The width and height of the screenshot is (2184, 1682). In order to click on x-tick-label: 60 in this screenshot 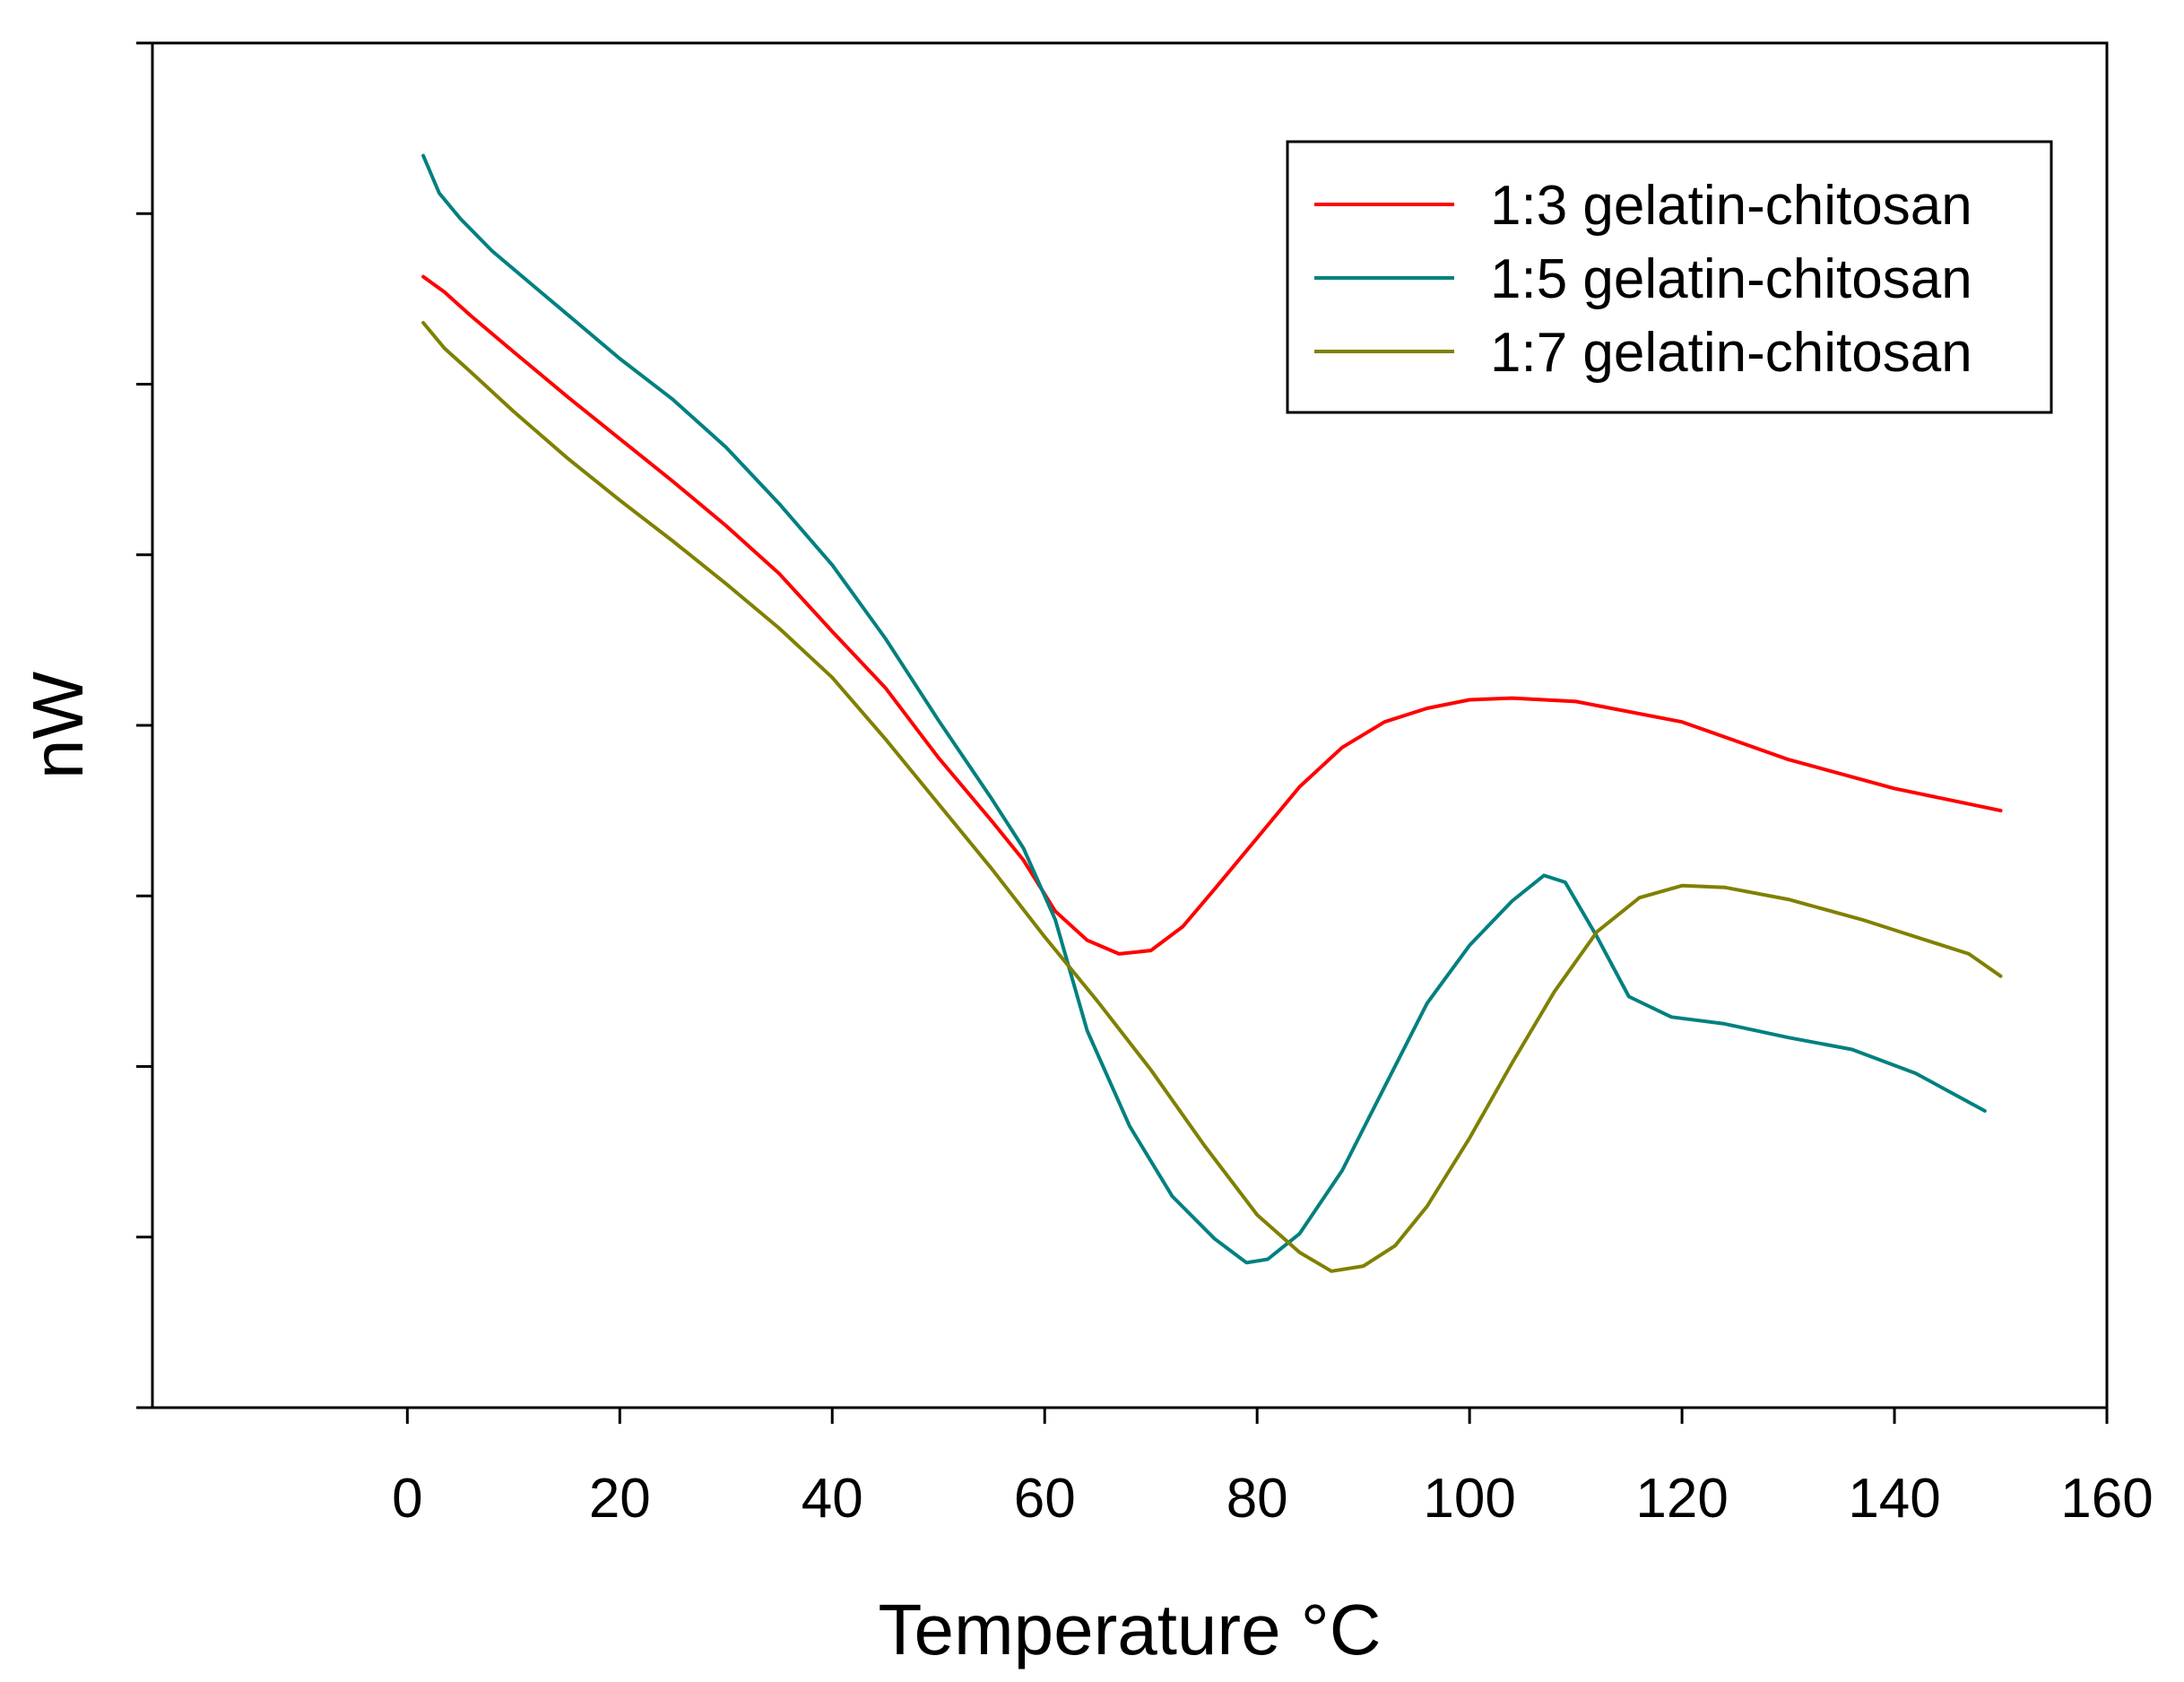, I will do `click(1045, 1499)`.